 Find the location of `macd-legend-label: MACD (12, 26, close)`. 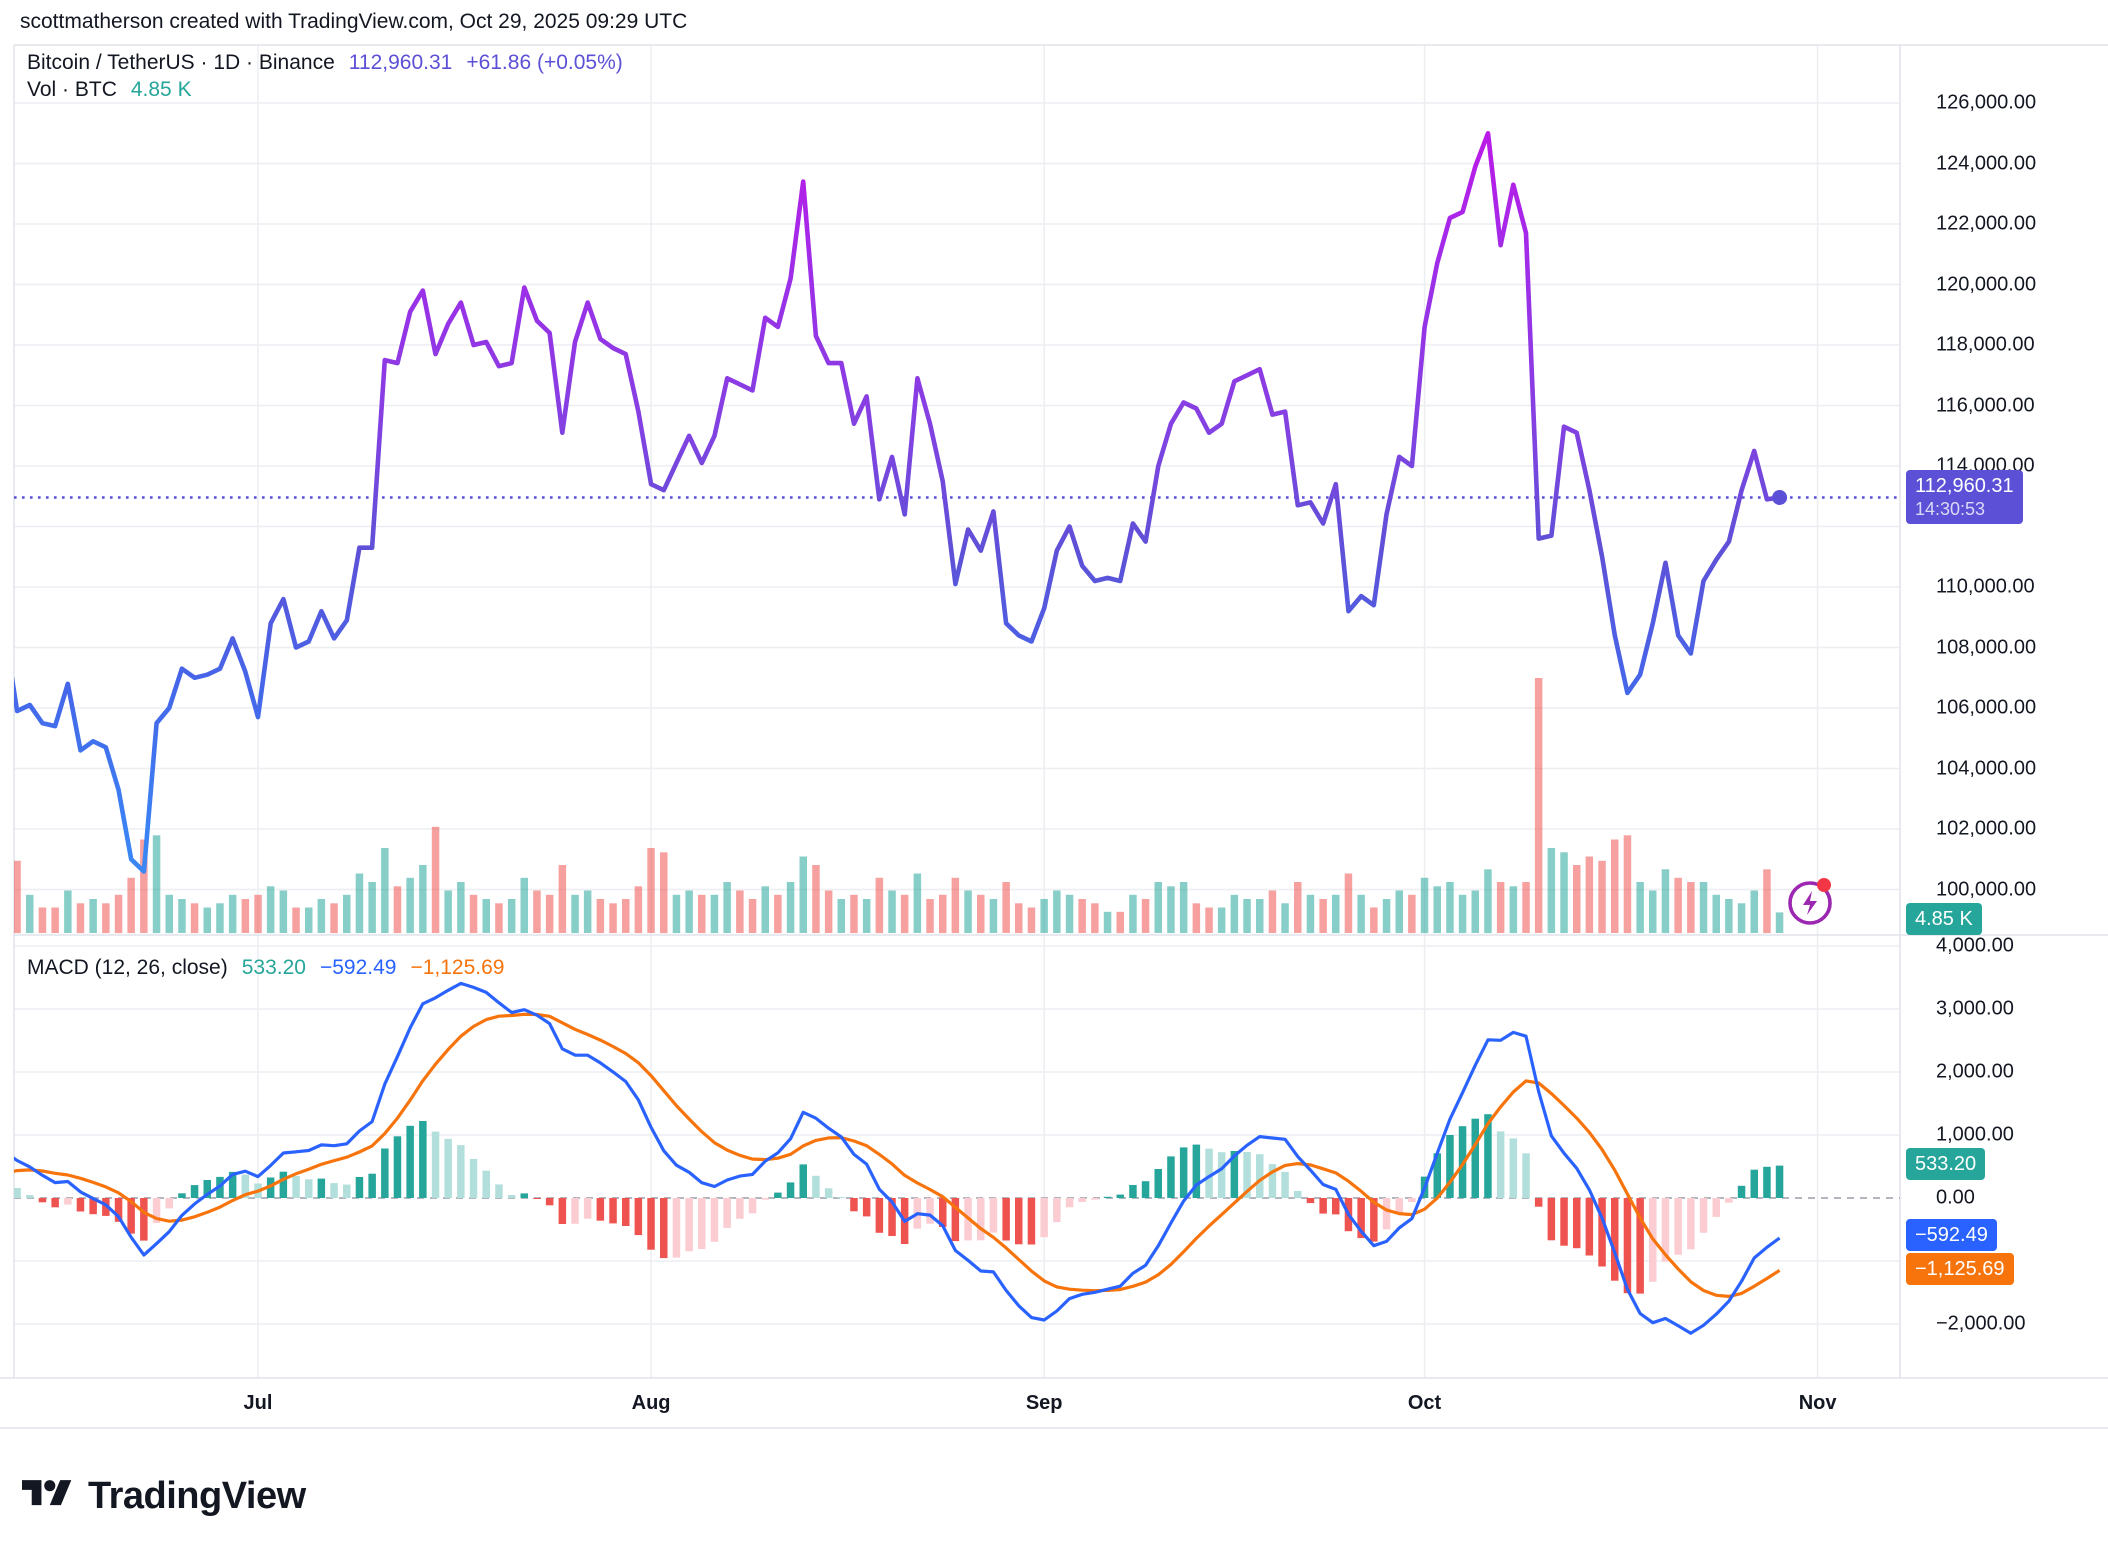

macd-legend-label: MACD (12, 26, close) is located at coordinates (127, 967).